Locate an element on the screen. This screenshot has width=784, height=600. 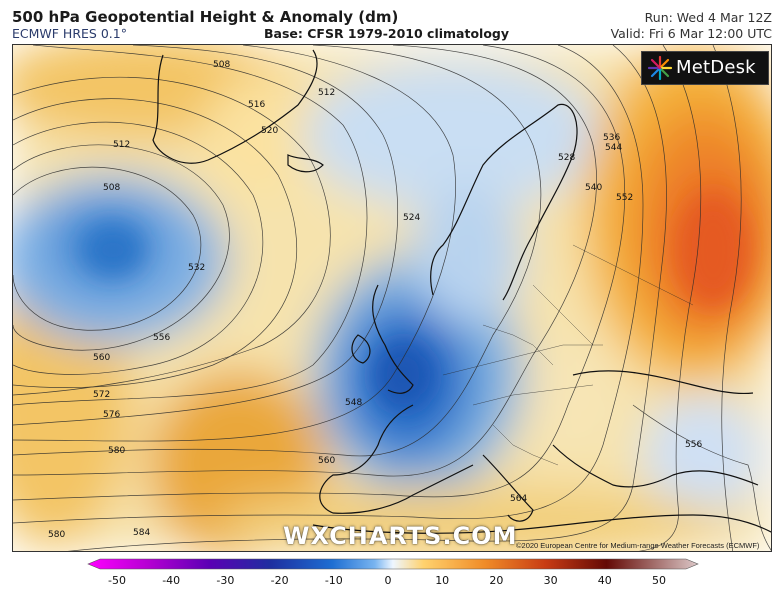
contour-label: 552 is located at coordinates (624, 198).